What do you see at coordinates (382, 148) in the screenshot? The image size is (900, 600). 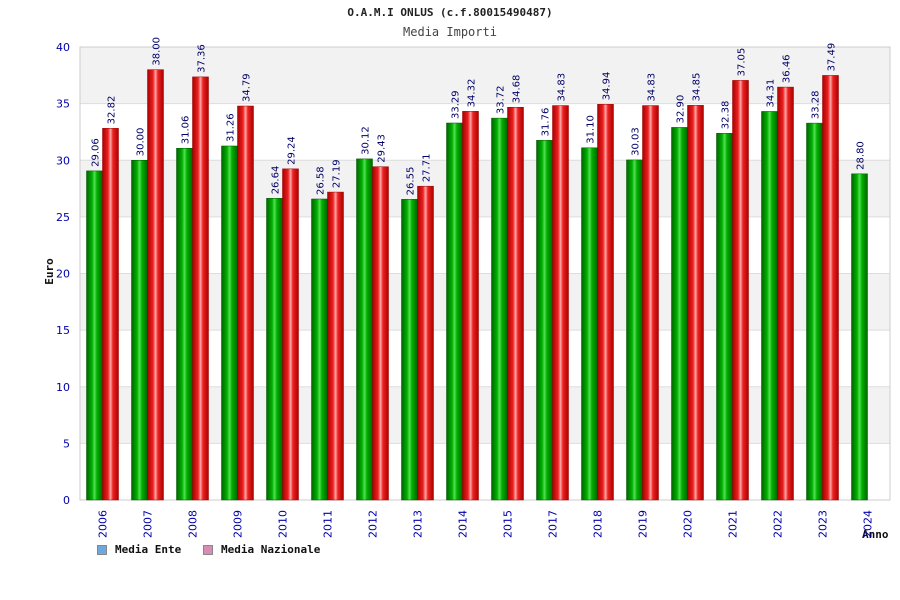 I see `data-label-media-nazionale: 29.43` at bounding box center [382, 148].